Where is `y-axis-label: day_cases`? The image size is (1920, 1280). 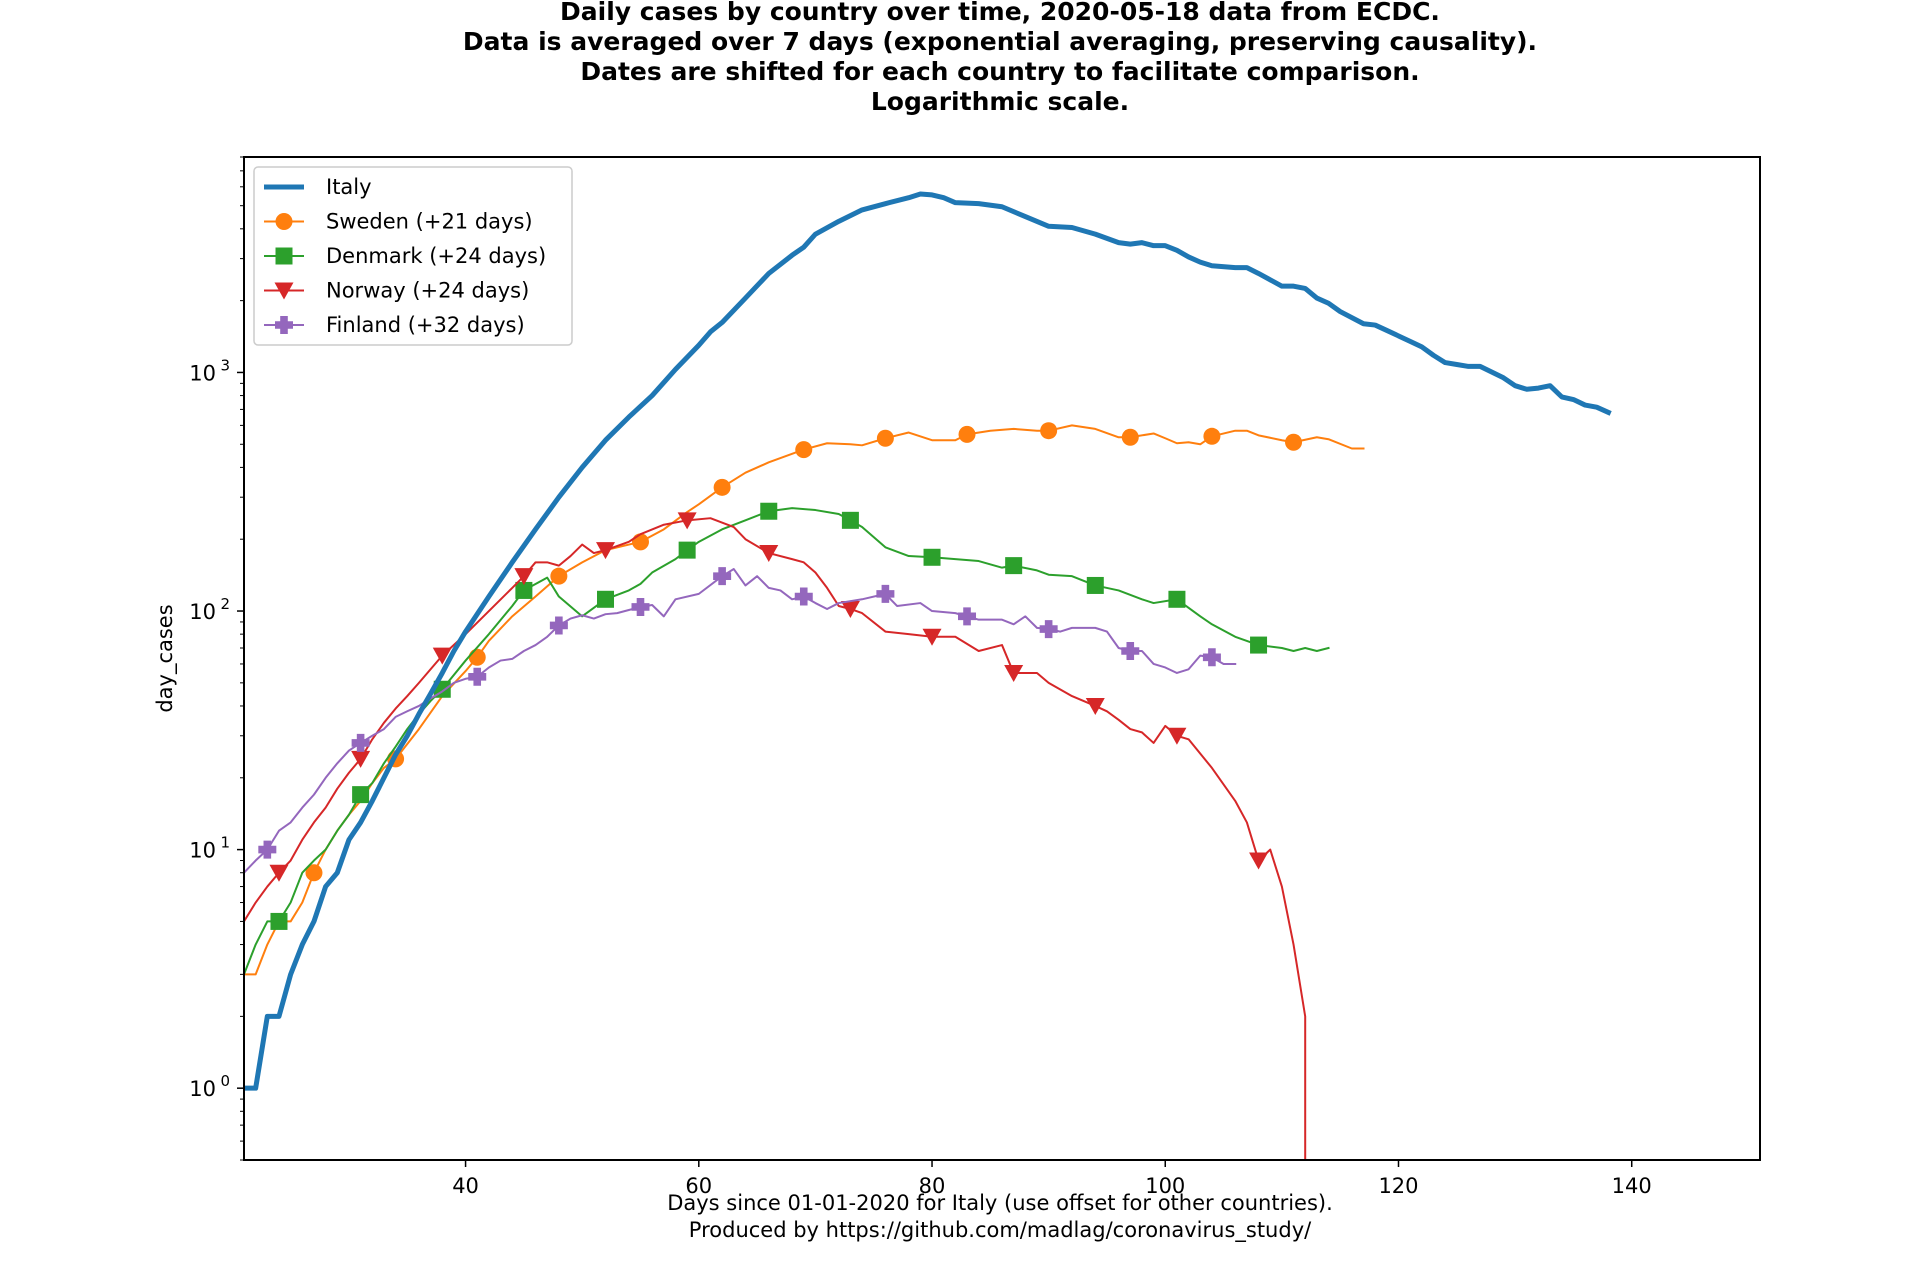
y-axis-label: day_cases is located at coordinates (165, 658).